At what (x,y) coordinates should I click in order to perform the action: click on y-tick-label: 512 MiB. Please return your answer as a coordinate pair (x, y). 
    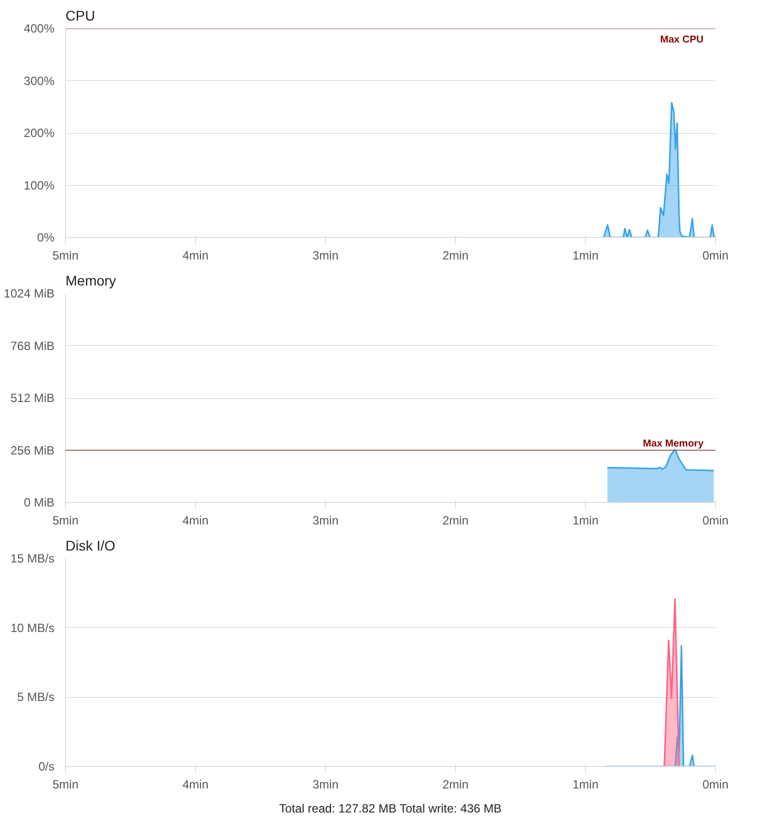
    Looking at the image, I should click on (32, 398).